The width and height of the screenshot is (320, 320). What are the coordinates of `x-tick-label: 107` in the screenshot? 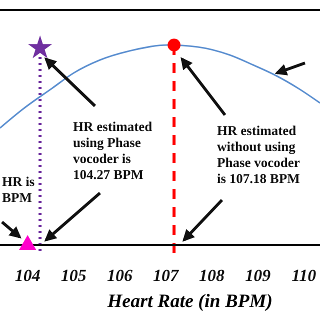 It's located at (166, 275).